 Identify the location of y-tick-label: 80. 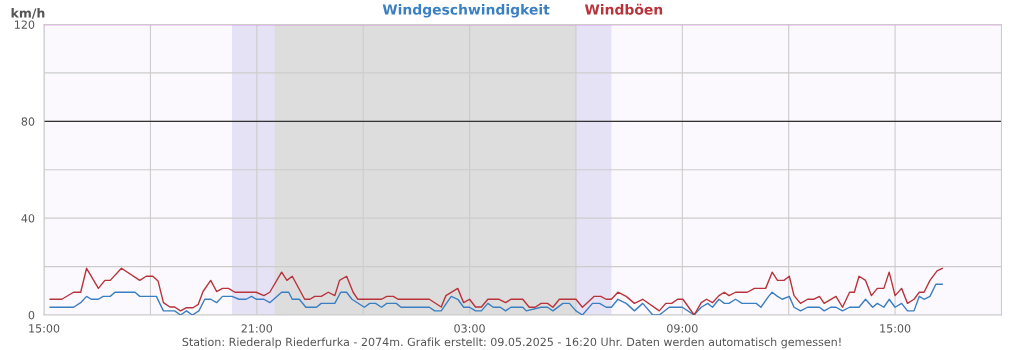
(28, 121).